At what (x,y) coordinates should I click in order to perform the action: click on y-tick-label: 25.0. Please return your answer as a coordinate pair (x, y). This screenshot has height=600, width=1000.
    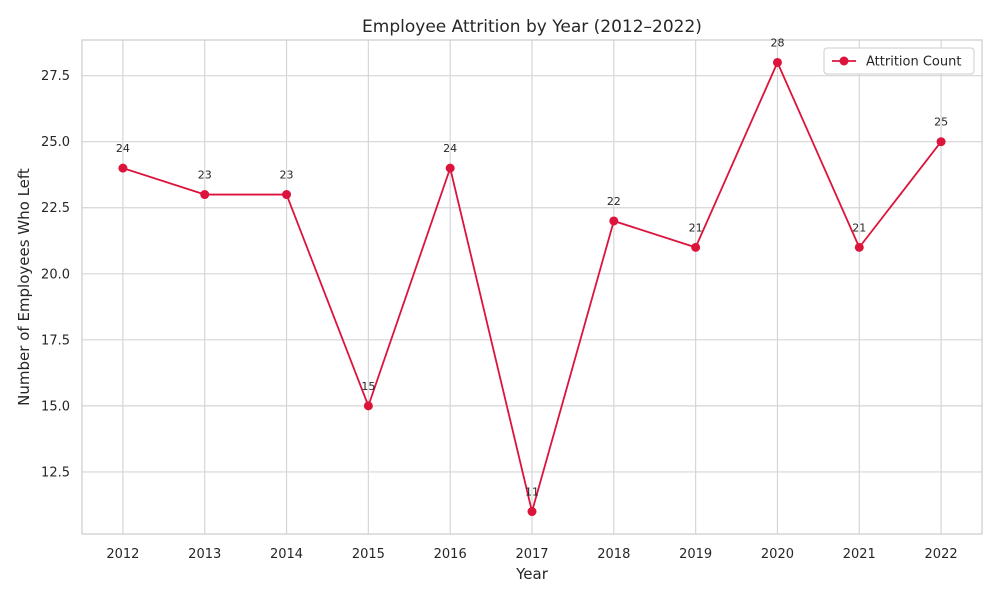
    Looking at the image, I should click on (55, 142).